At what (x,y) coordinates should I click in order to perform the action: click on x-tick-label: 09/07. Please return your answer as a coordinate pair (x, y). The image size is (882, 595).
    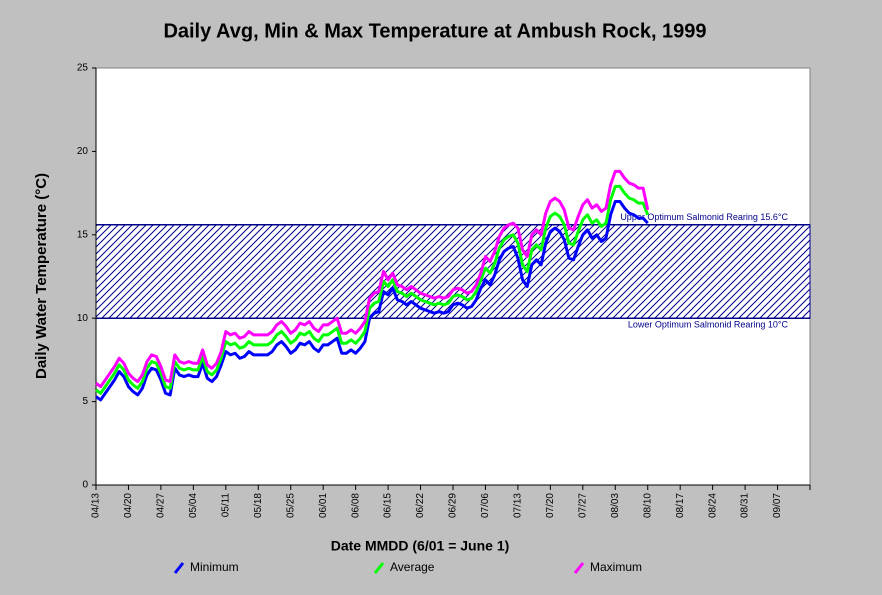
    Looking at the image, I should click on (777, 505).